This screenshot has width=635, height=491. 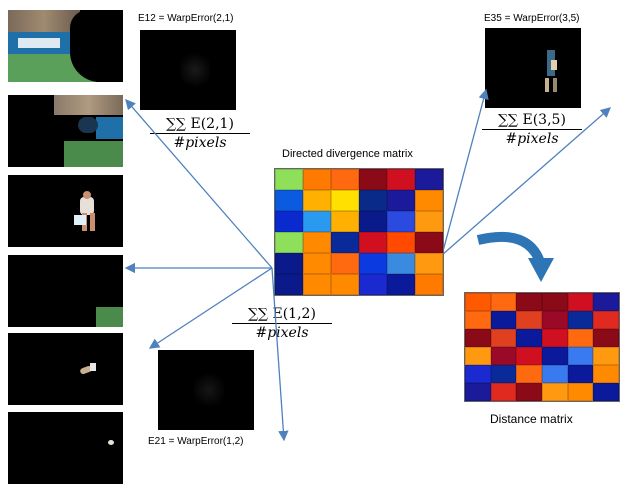 What do you see at coordinates (531, 419) in the screenshot?
I see `distance-matrix-title: Distance matrix` at bounding box center [531, 419].